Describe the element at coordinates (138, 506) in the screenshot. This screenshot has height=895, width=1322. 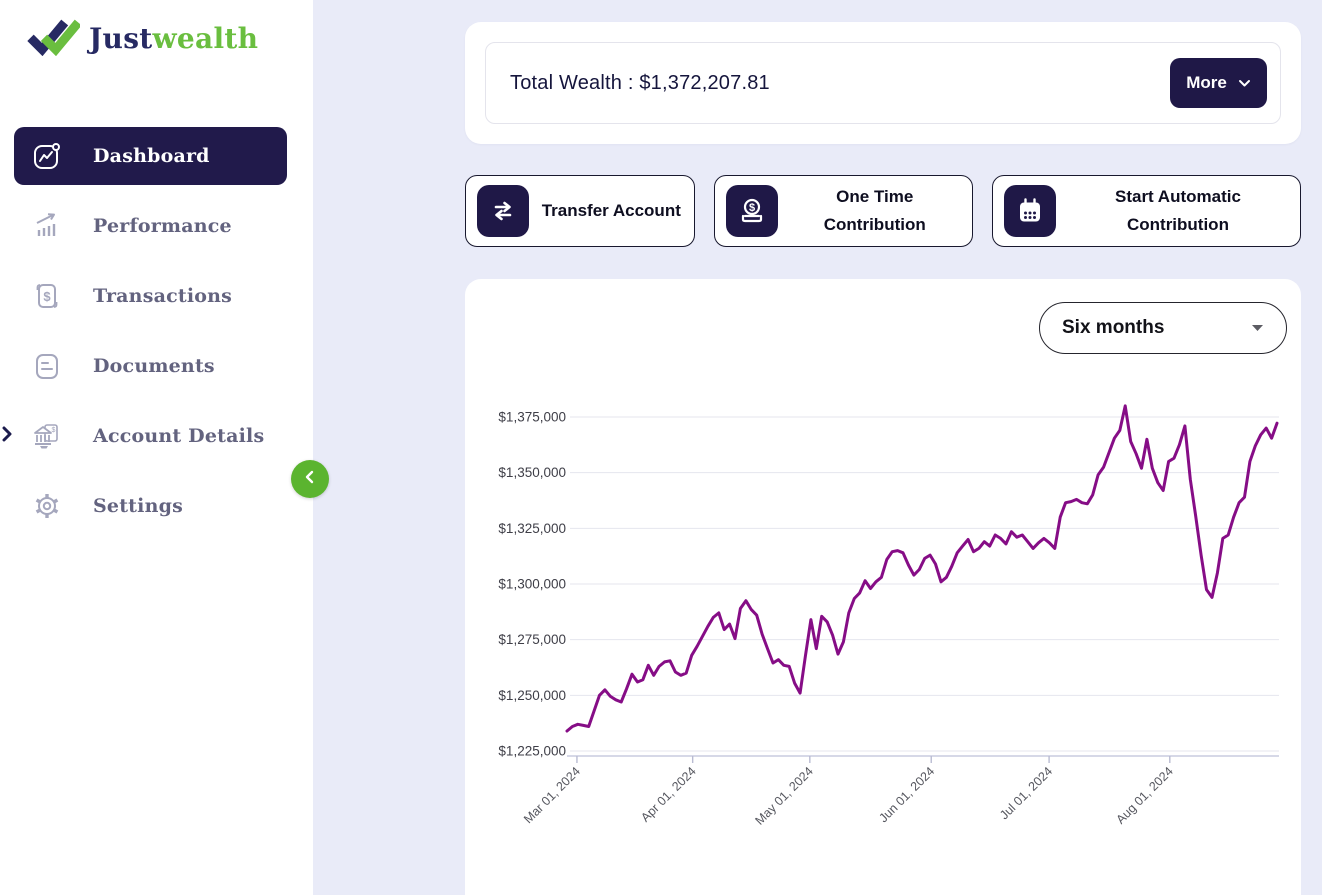
I see `sidebar-item-label: Settings` at that location.